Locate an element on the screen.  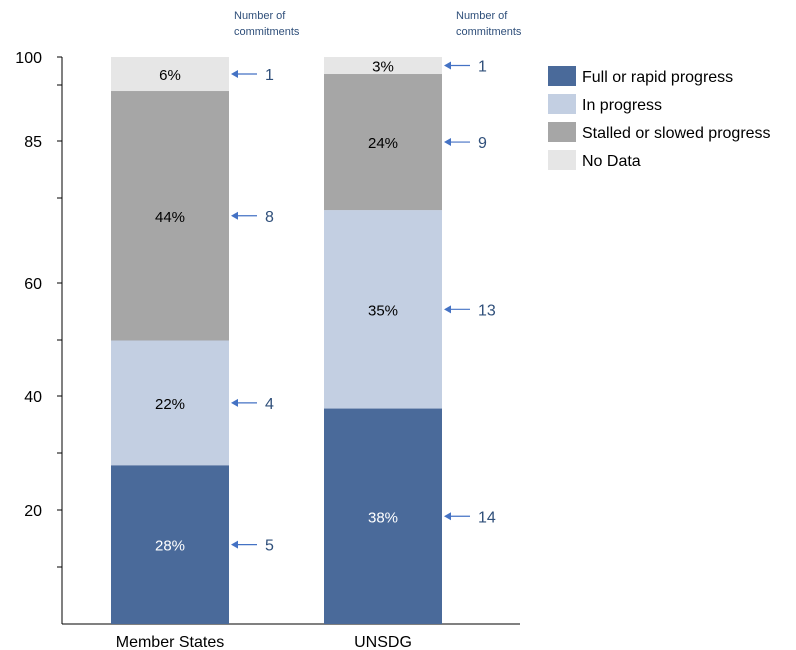
count-label: 14 is located at coordinates (487, 517).